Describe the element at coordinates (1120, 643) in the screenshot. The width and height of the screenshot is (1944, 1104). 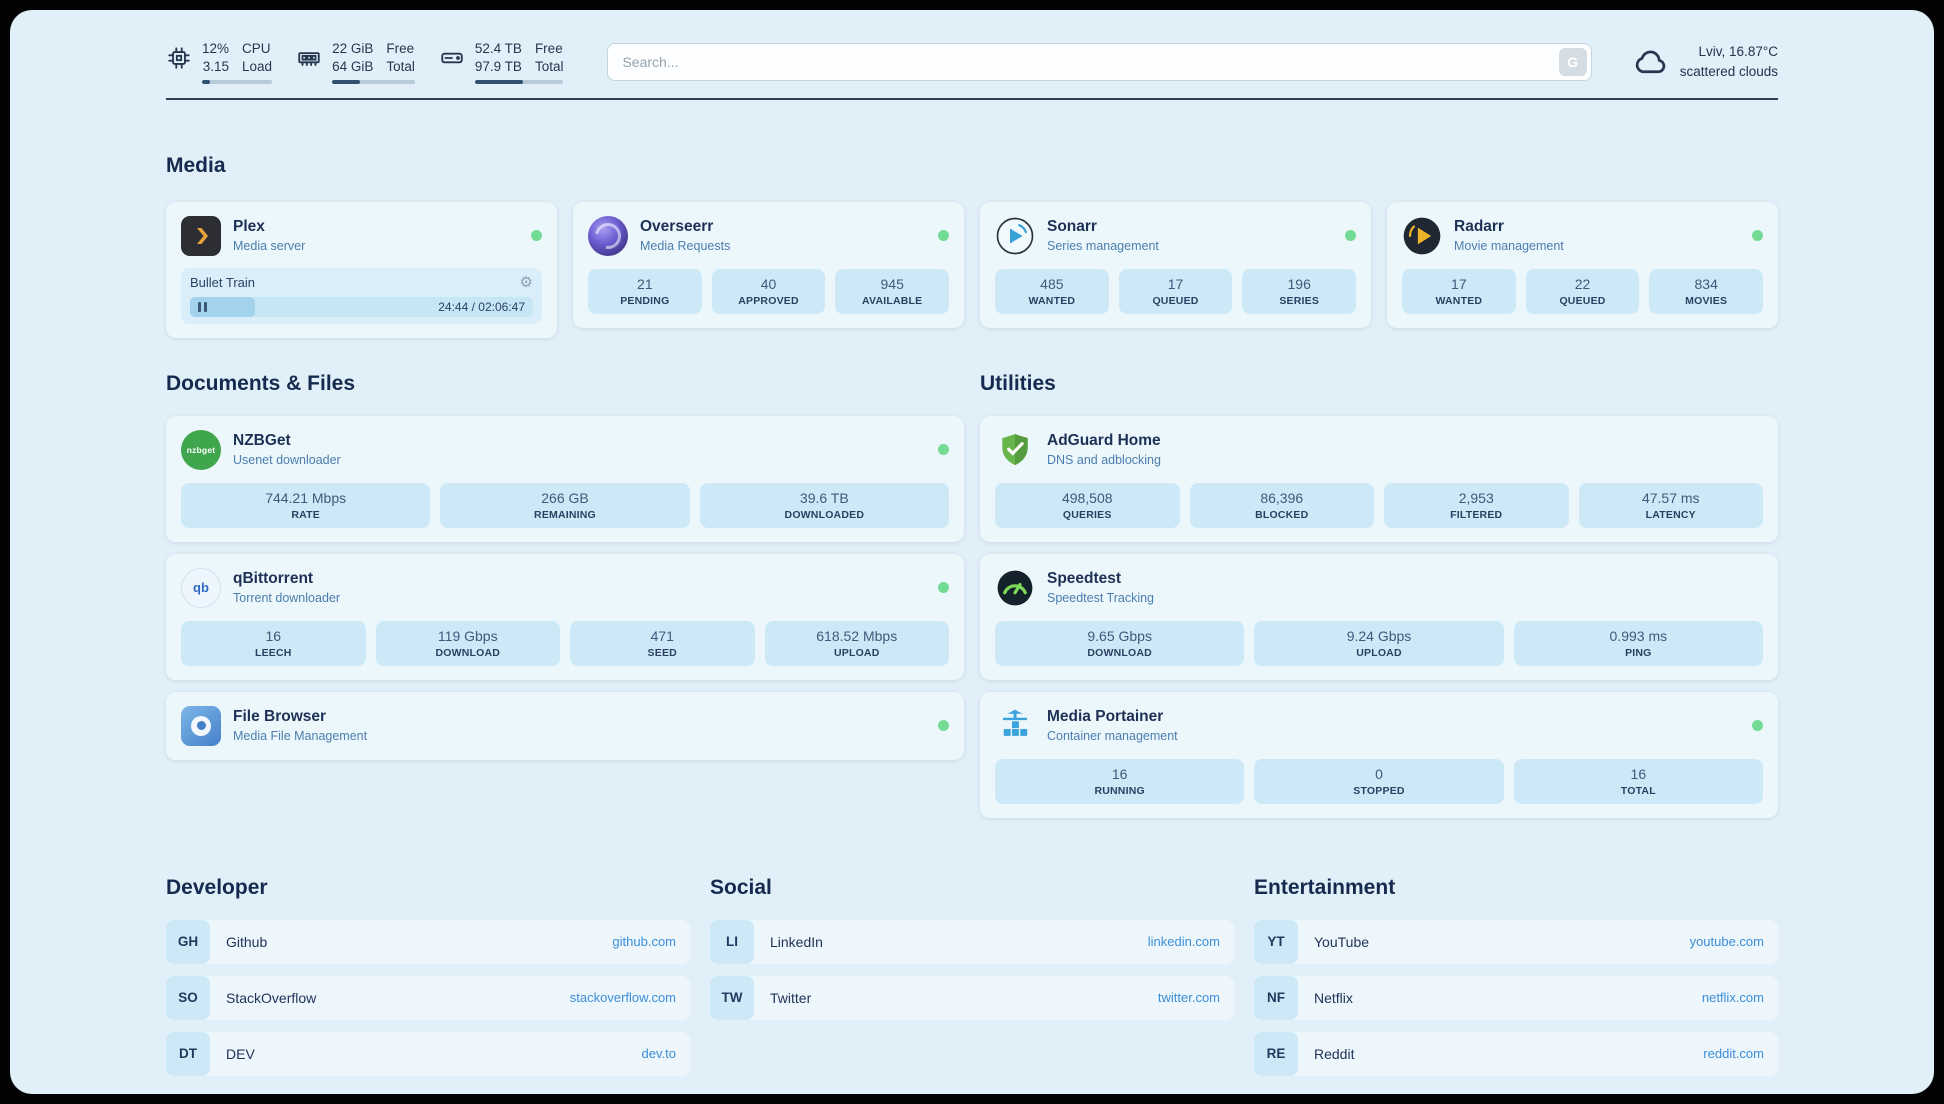
I see `stat-box: 9.65 Gbps DOWNLOAD` at that location.